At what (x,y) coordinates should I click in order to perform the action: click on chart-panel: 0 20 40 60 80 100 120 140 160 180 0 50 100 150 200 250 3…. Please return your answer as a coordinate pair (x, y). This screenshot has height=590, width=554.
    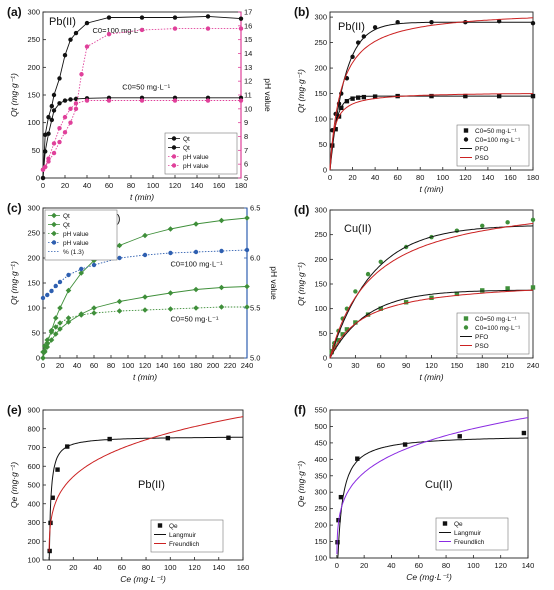
    Looking at the image, I should click on (416, 99).